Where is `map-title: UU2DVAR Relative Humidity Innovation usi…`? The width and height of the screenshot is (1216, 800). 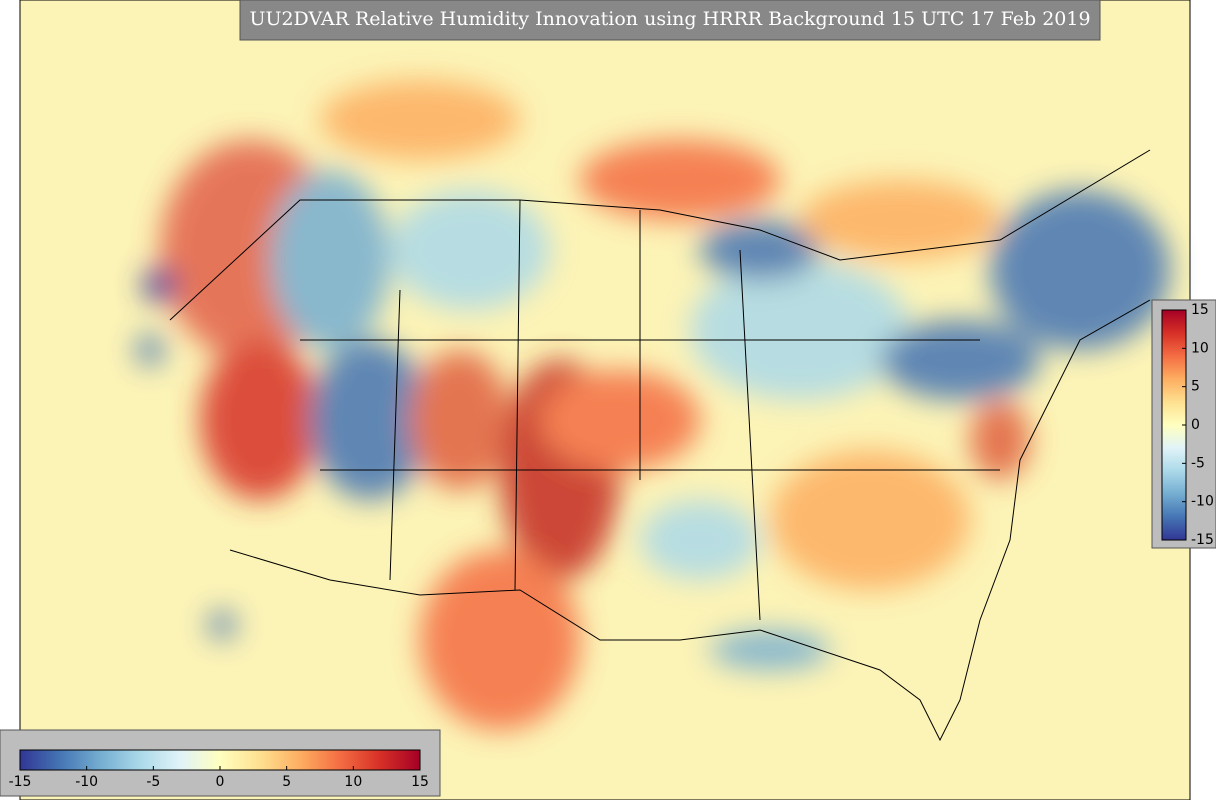 map-title: UU2DVAR Relative Humidity Innovation usi… is located at coordinates (669, 19).